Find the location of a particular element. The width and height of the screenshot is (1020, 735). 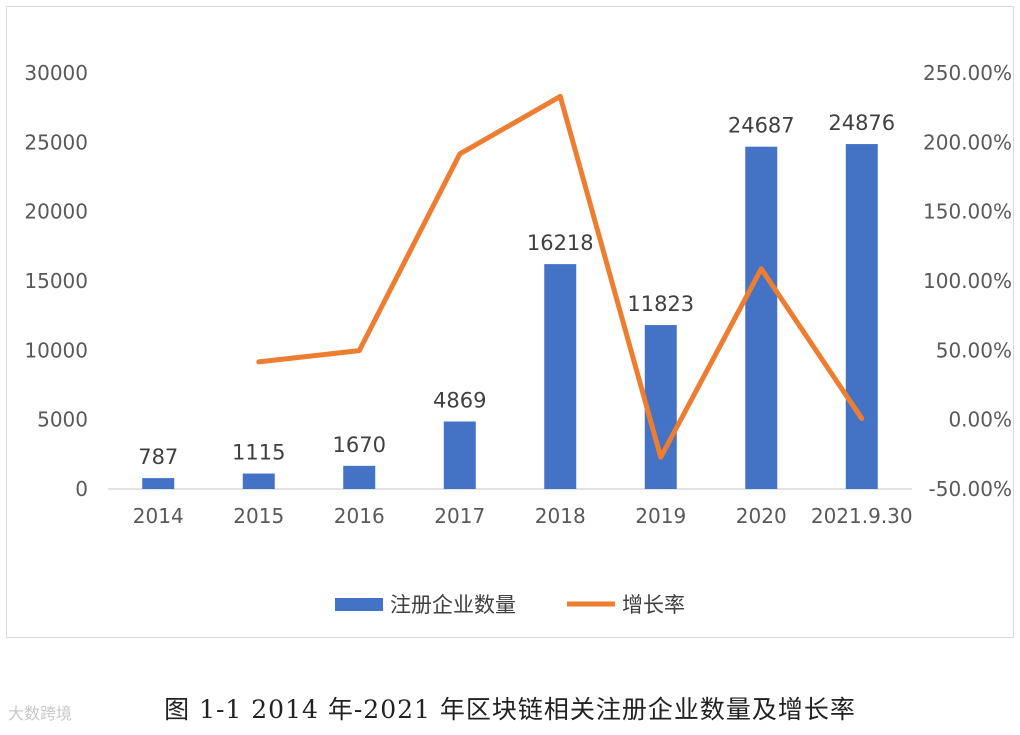

x-tick-label: 2018 is located at coordinates (560, 516).